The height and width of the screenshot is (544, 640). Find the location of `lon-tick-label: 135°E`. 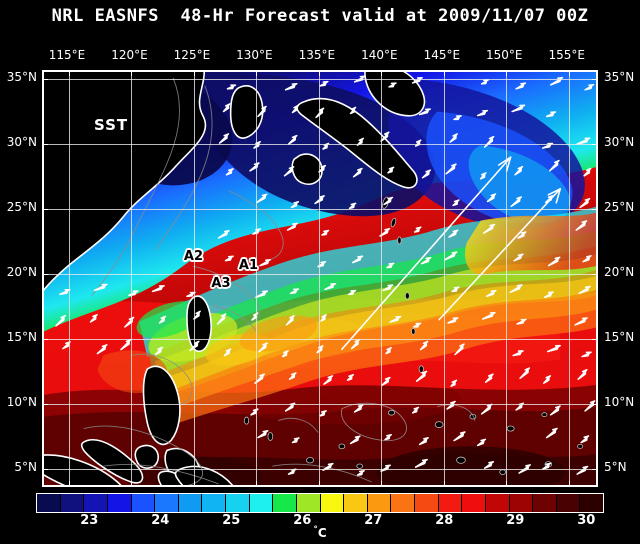

lon-tick-label: 135°E is located at coordinates (317, 55).